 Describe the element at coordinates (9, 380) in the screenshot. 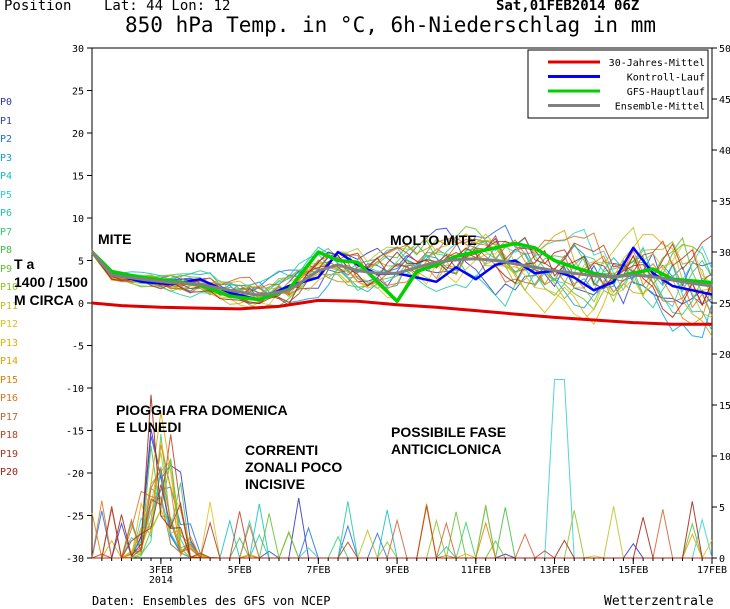

I see `member-label: P15` at that location.